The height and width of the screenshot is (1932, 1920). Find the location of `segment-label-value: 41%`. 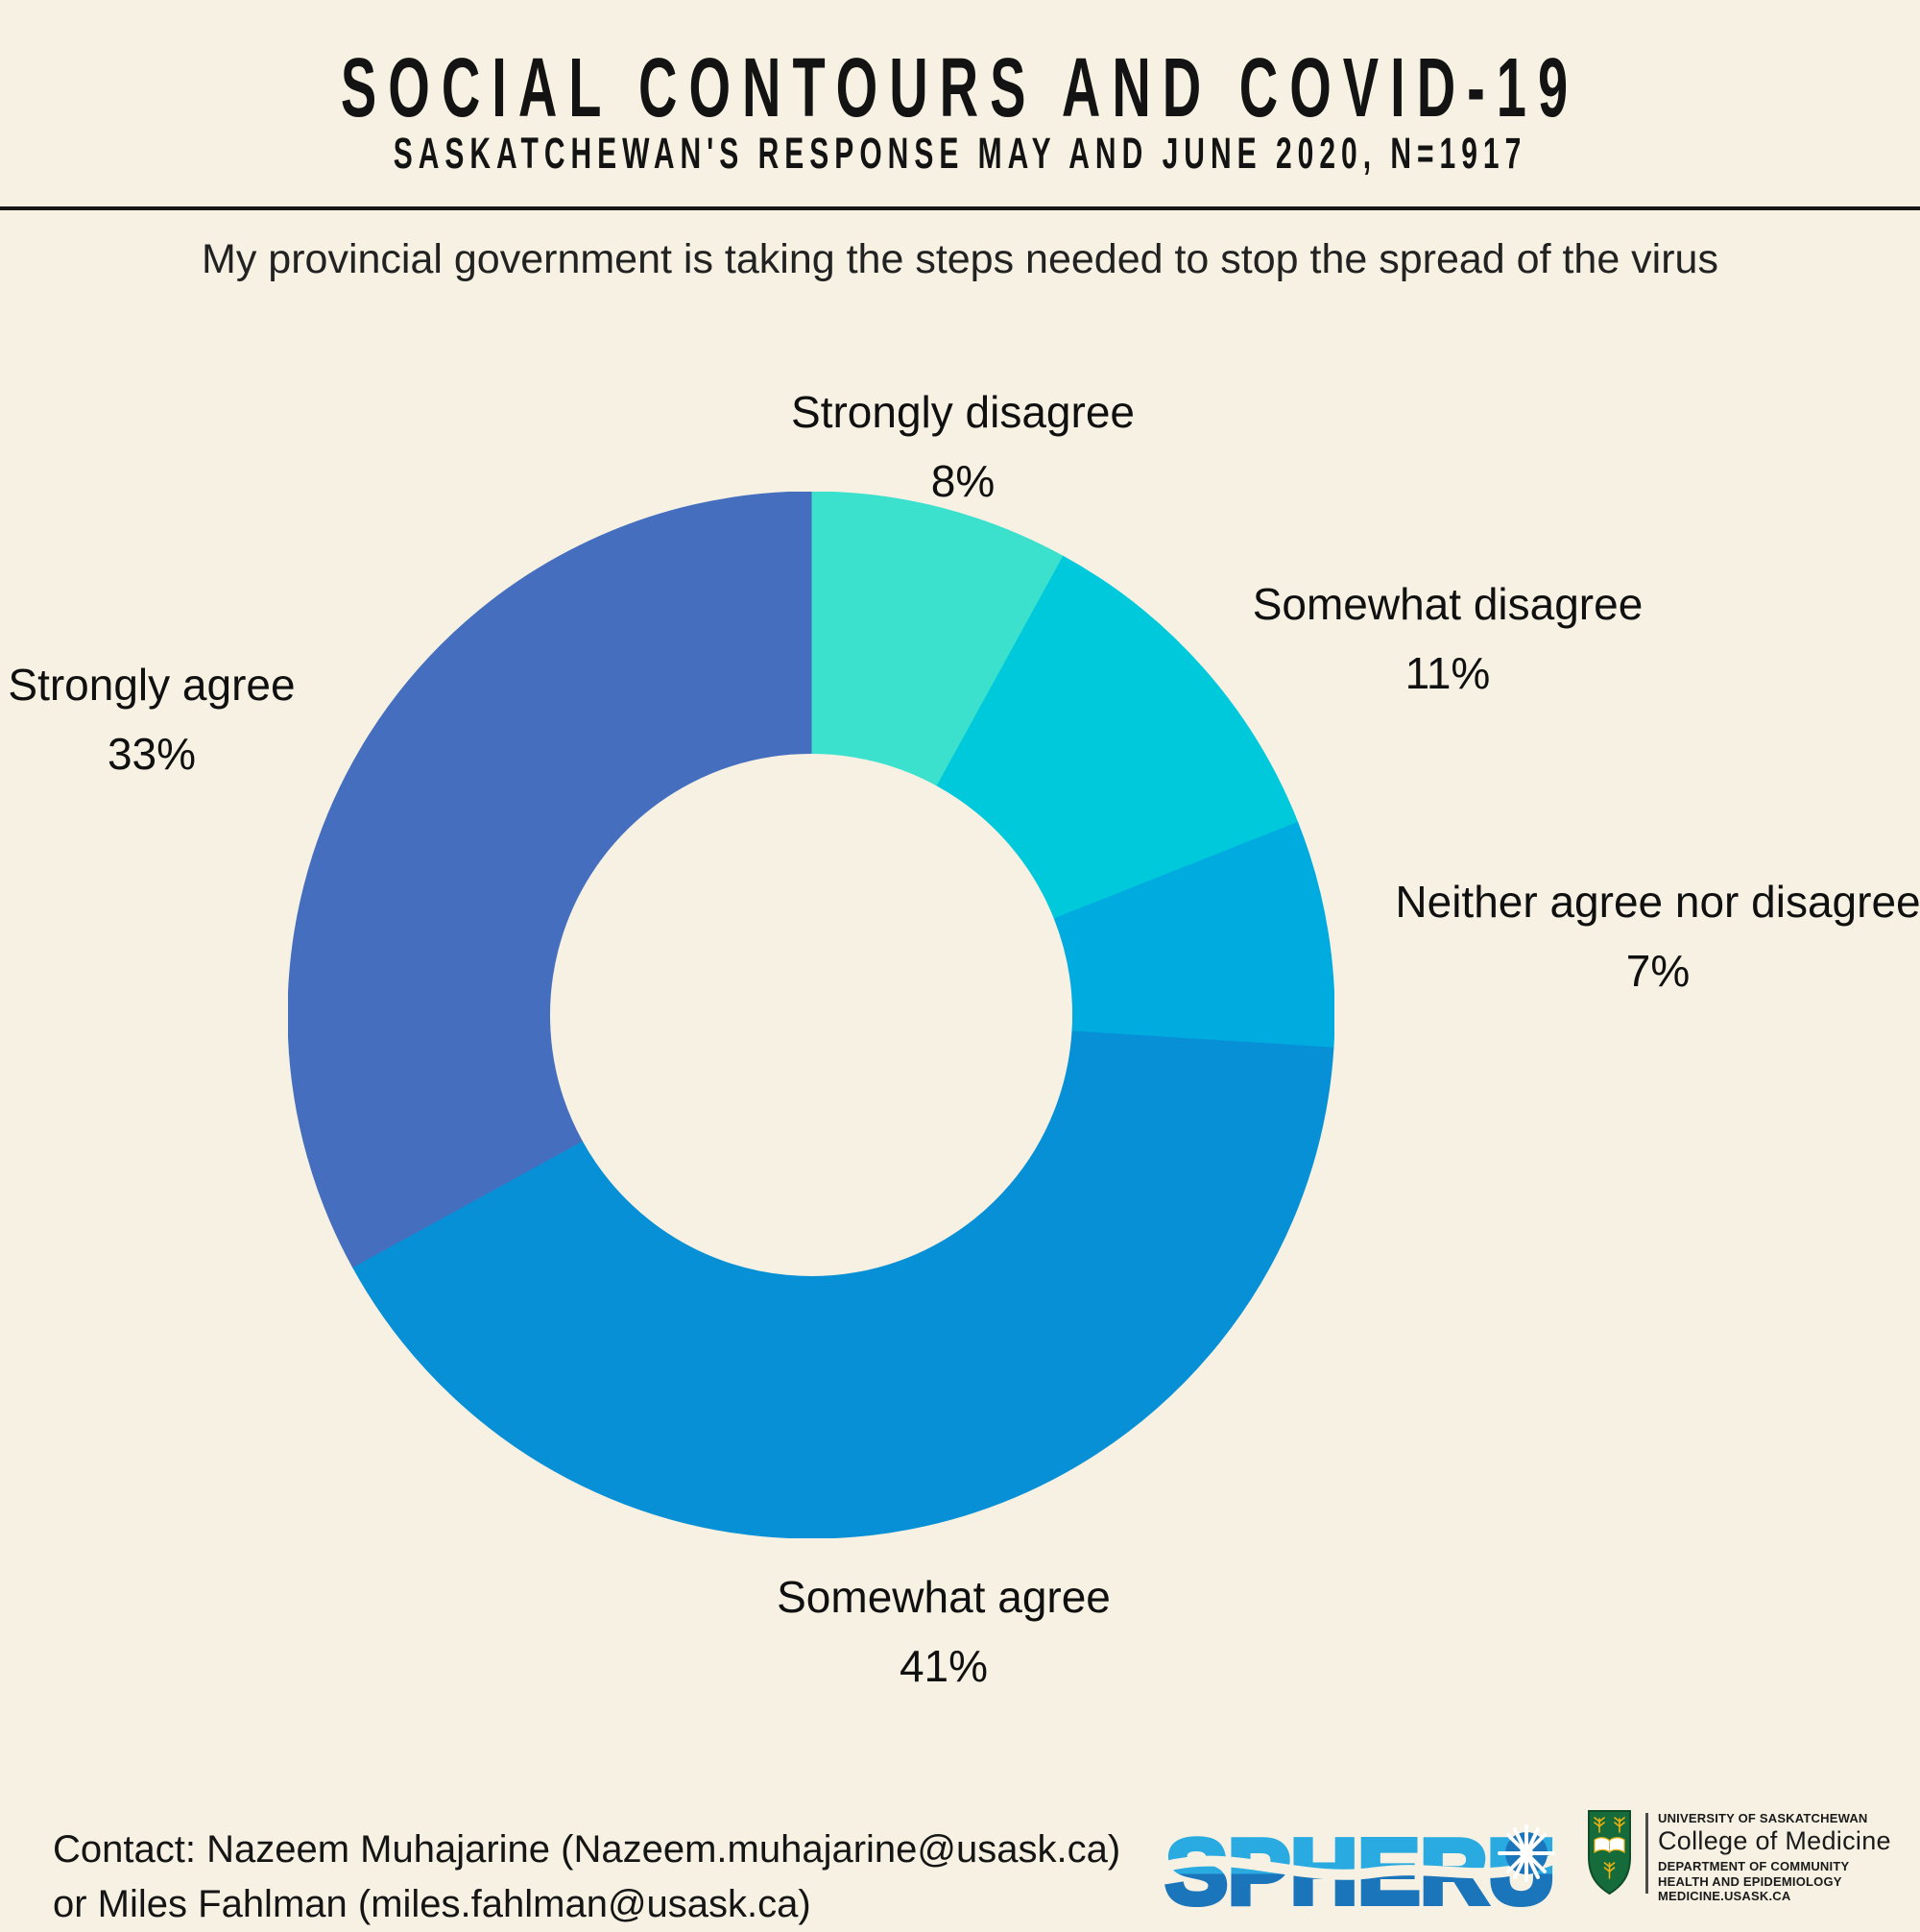

segment-label-value: 41% is located at coordinates (944, 1665).